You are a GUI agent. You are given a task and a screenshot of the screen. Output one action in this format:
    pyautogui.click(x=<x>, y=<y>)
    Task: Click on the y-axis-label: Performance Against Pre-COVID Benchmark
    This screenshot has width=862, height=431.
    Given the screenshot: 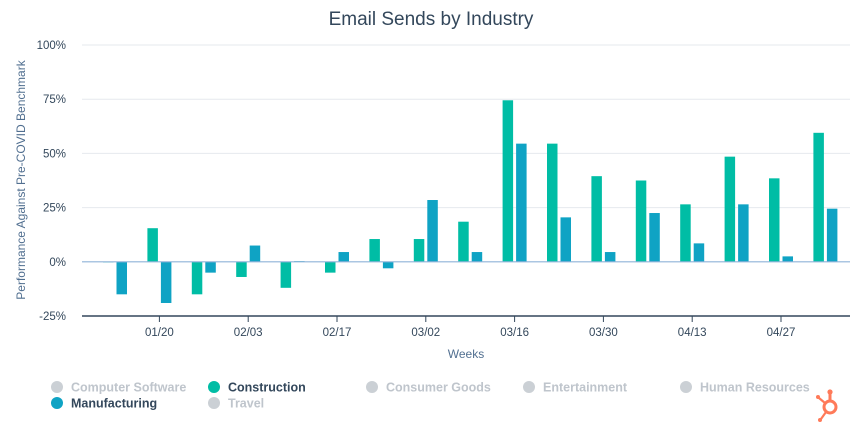 What is the action you would take?
    pyautogui.click(x=21, y=179)
    